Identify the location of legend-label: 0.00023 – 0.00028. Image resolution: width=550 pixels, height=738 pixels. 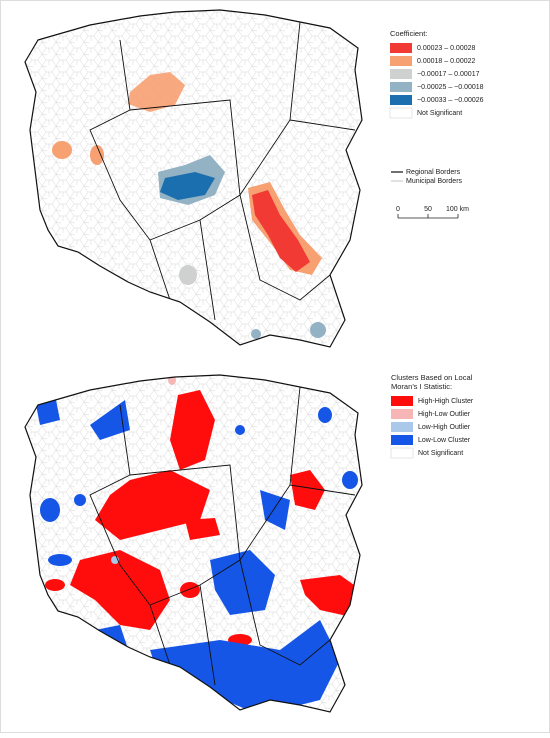
(446, 48).